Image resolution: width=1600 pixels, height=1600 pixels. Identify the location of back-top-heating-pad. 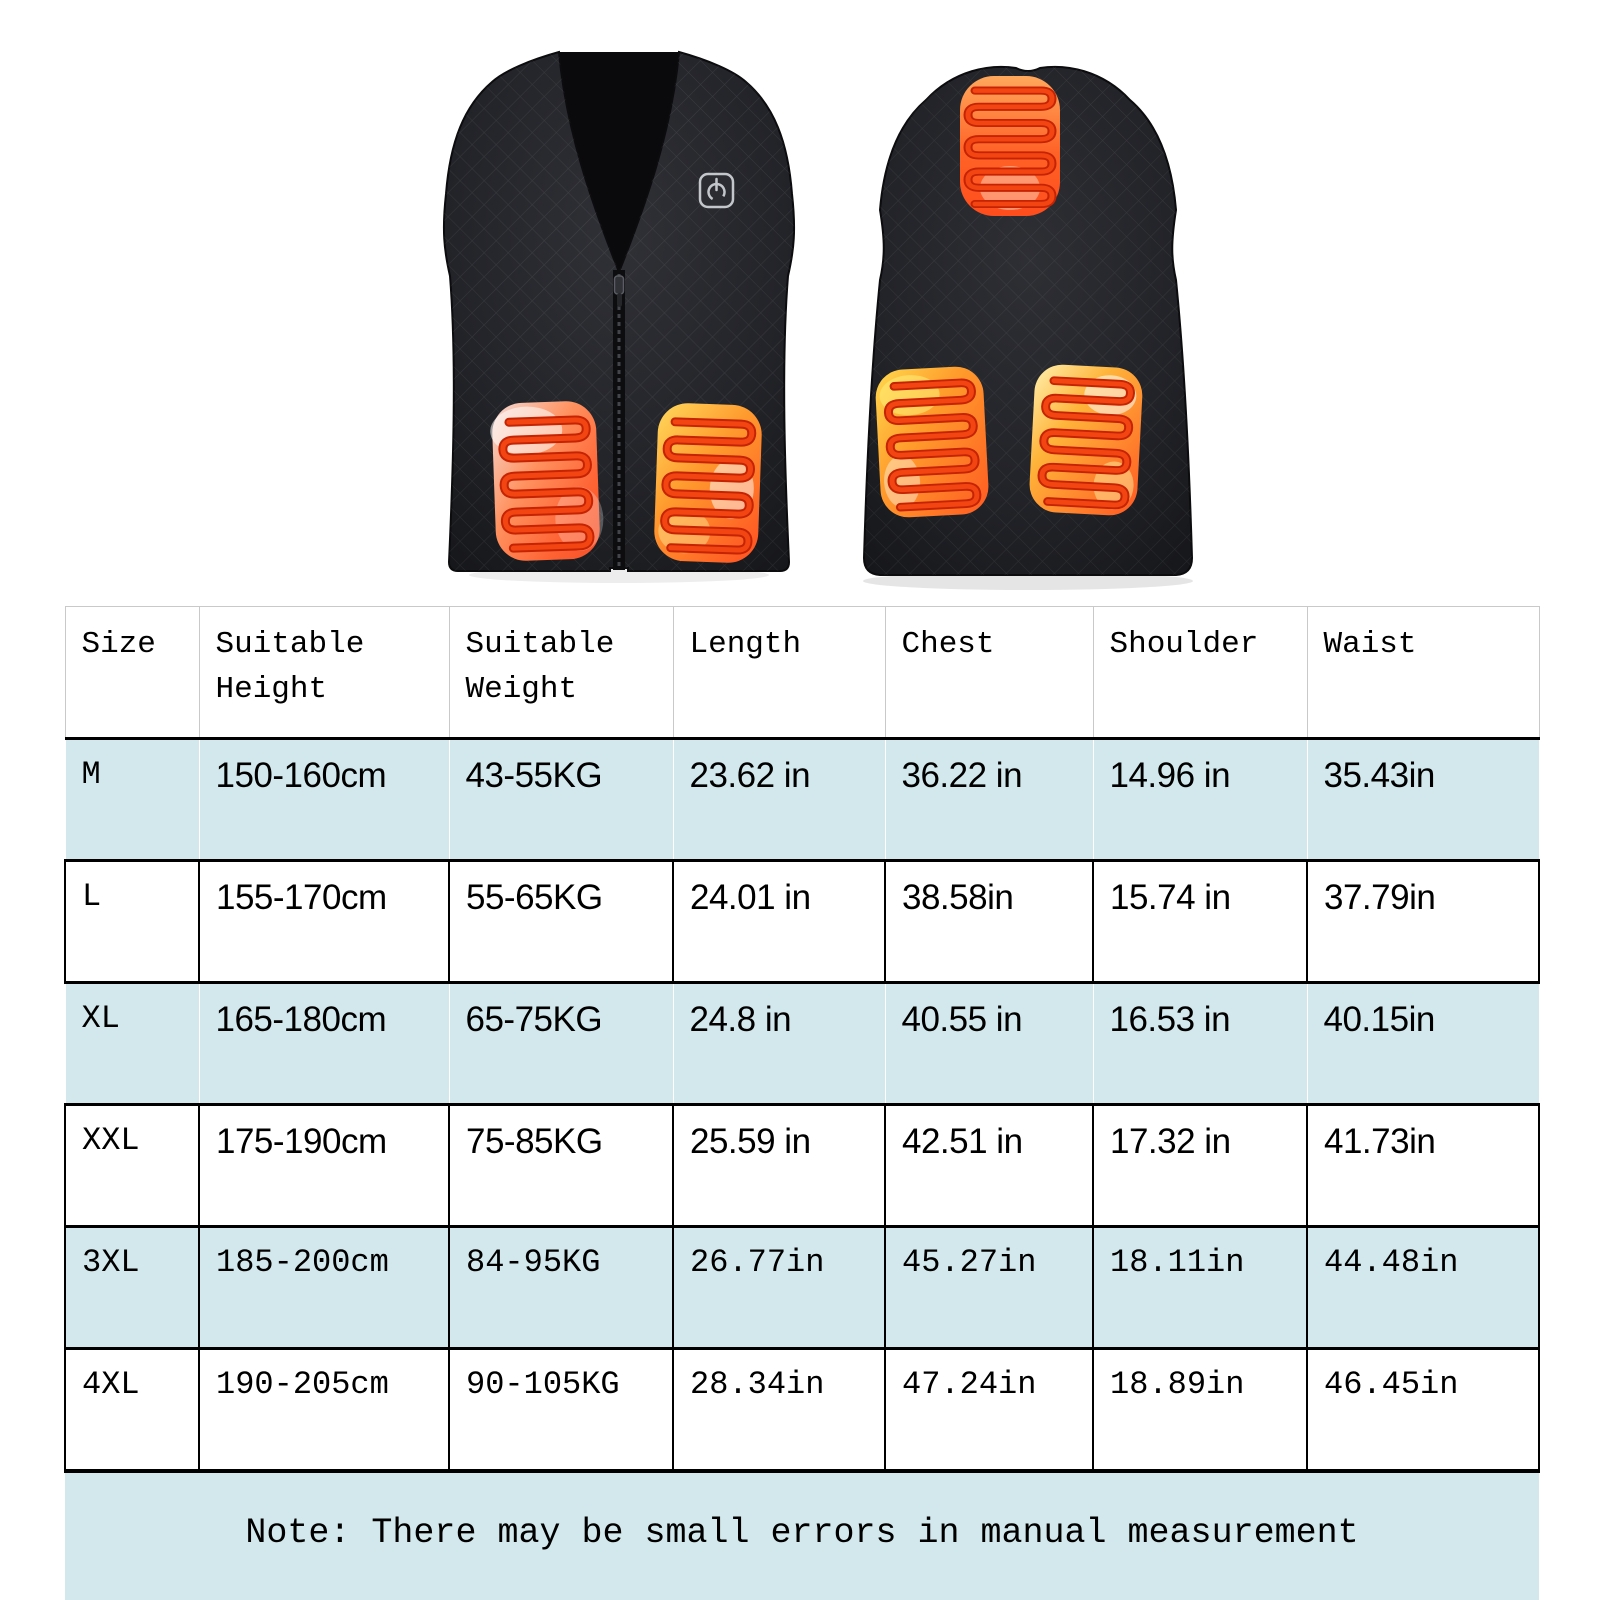
(1010, 146).